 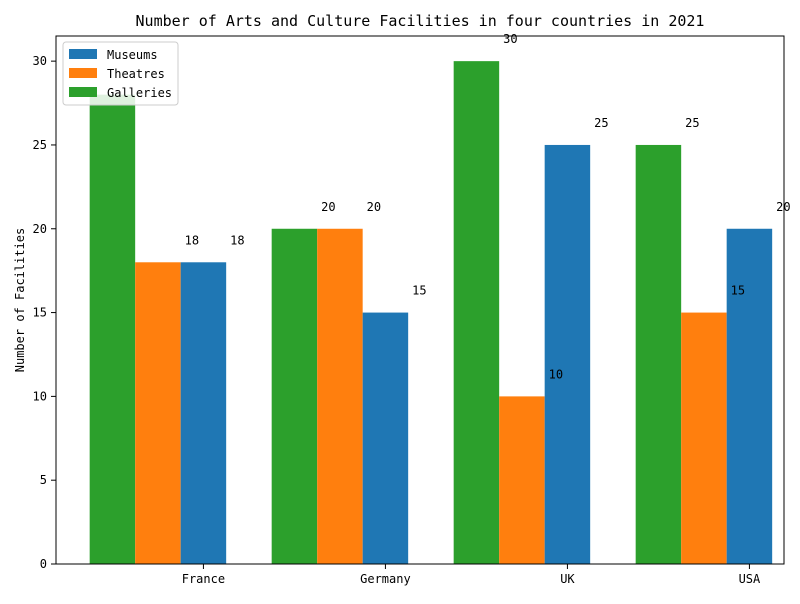 I want to click on y-tick-label-15: 15, so click(x=40, y=313).